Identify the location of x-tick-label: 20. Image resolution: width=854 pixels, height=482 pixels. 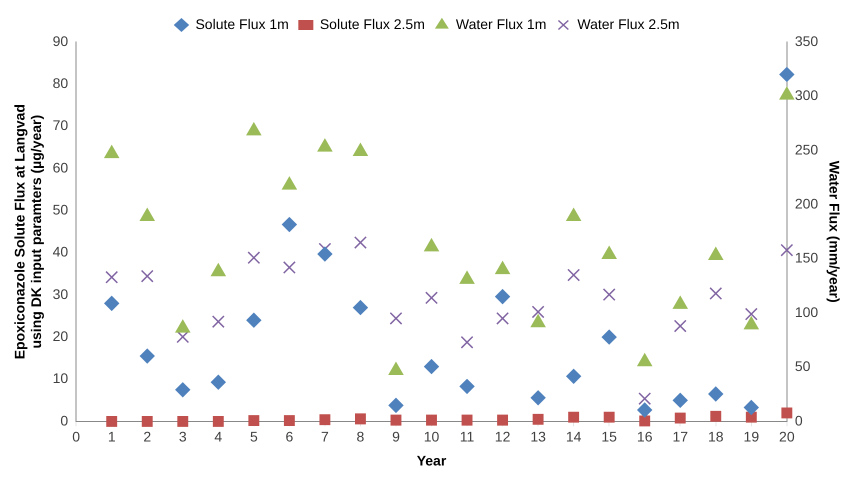
(787, 436).